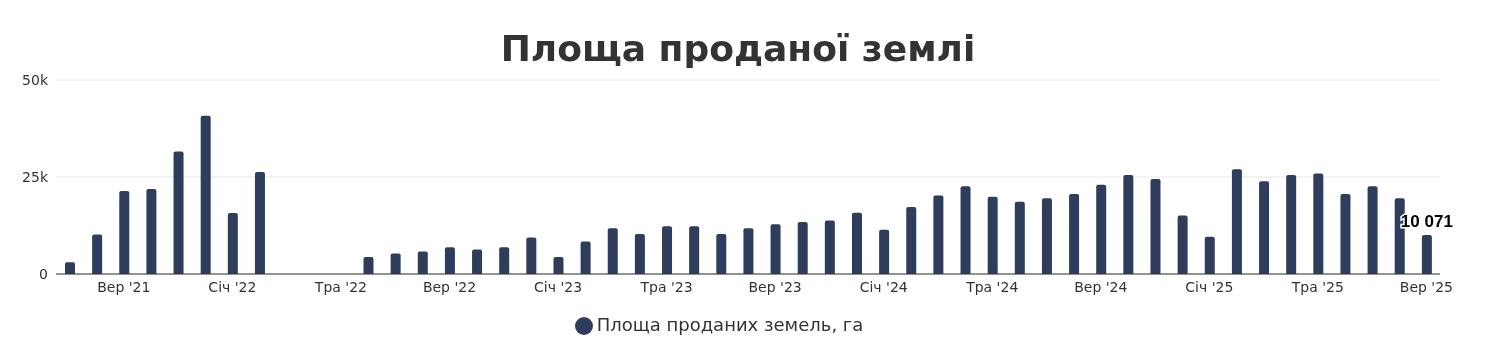 The width and height of the screenshot is (1490, 345). Describe the element at coordinates (775, 286) in the screenshot. I see `x-tick-label: Вер '23` at that location.